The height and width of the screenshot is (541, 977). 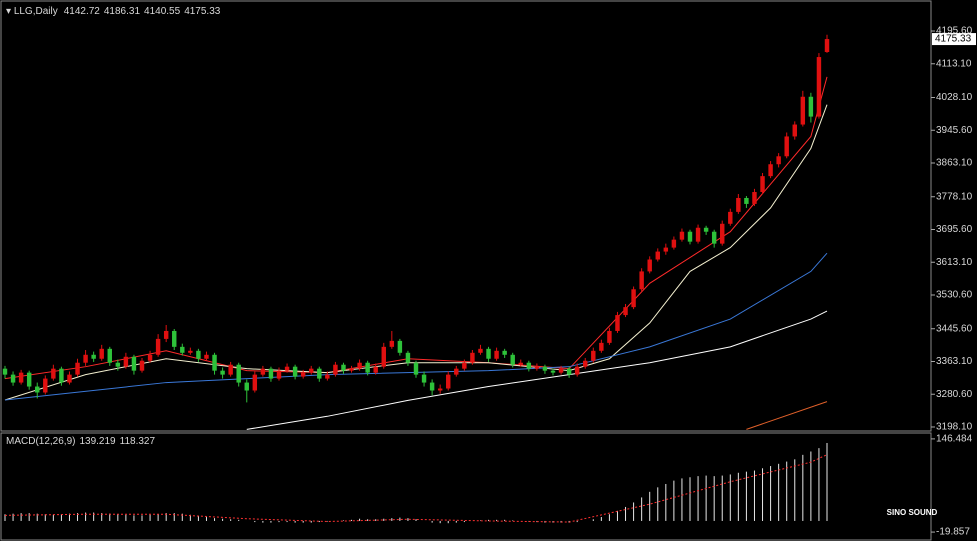 I want to click on header: ▾ LLG,Daily 4142.72 4186.31 4140.55 4175.33, so click(x=113, y=11).